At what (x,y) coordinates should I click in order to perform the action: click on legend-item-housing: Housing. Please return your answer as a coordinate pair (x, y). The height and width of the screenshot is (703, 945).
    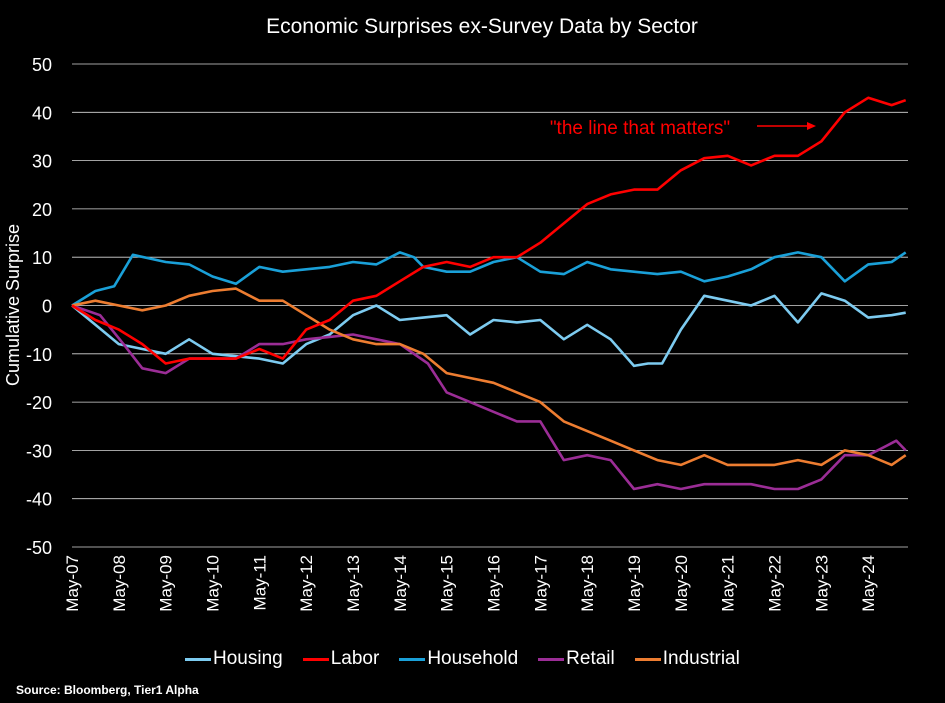
    Looking at the image, I should click on (234, 659).